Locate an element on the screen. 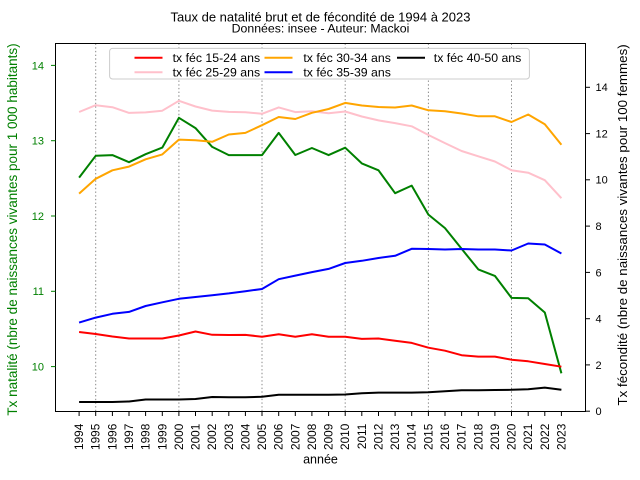 This screenshot has height=480, width=640. svg-text: 2017 is located at coordinates (462, 437).